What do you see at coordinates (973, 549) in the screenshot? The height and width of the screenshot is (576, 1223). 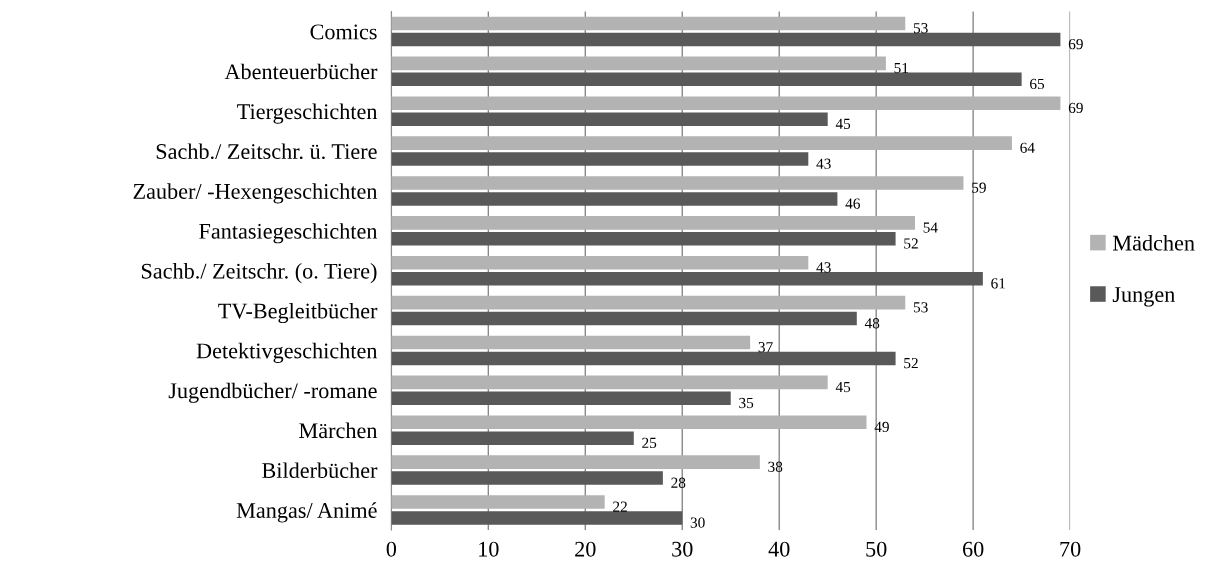 I see `x-tick-label: 60` at bounding box center [973, 549].